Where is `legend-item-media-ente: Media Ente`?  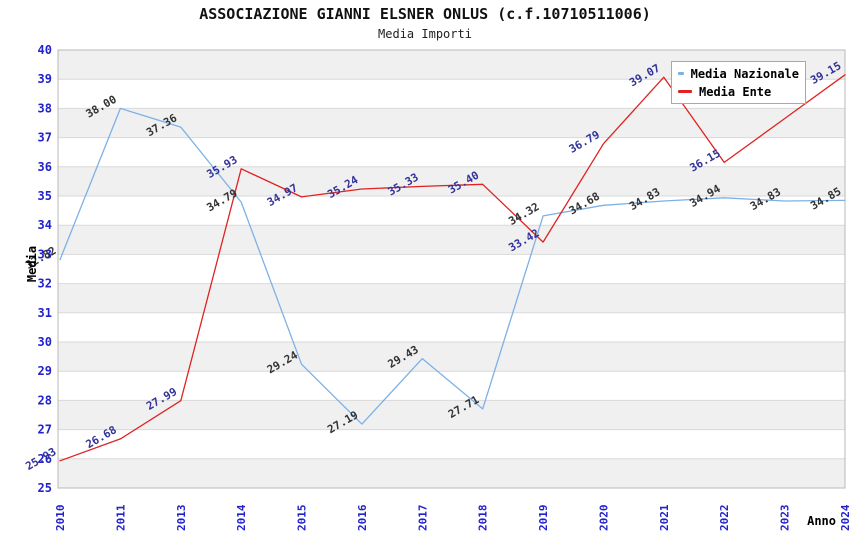 legend-item-media-ente: Media Ente is located at coordinates (738, 91).